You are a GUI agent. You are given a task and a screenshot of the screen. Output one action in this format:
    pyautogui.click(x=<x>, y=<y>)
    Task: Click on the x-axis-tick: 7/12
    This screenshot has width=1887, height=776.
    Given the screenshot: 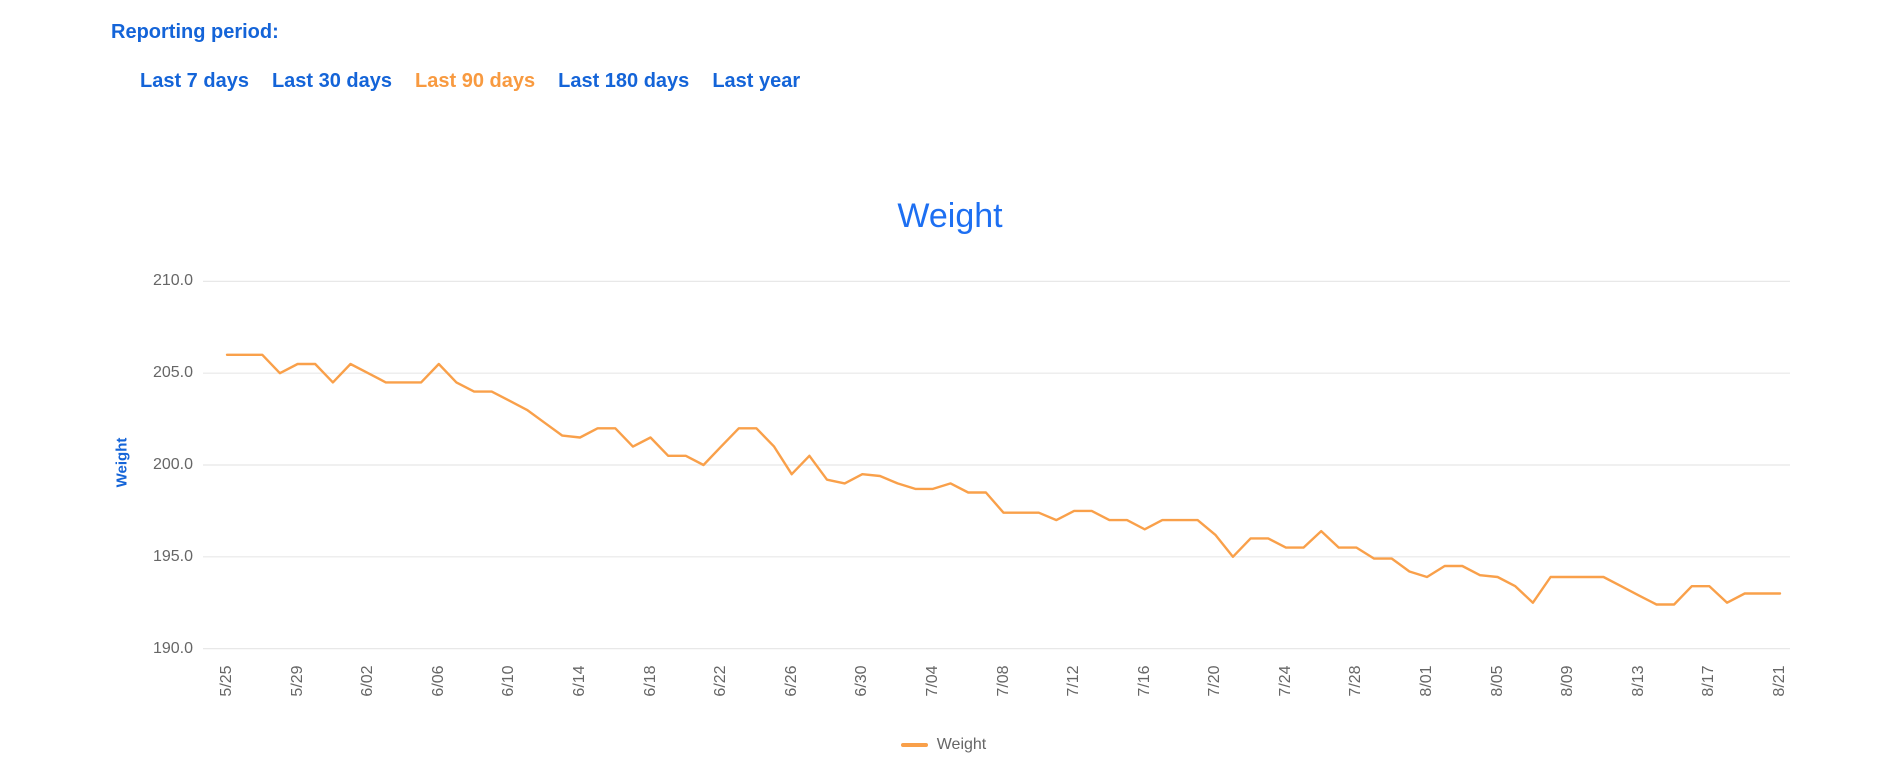 What is the action you would take?
    pyautogui.click(x=1074, y=681)
    